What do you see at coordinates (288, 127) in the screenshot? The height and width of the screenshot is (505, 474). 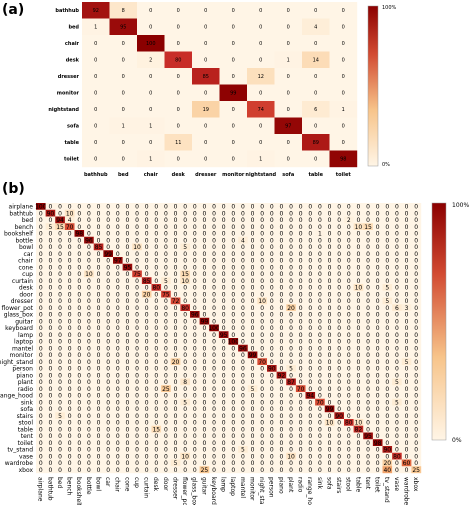 I see `cell-value-label: 97` at bounding box center [288, 127].